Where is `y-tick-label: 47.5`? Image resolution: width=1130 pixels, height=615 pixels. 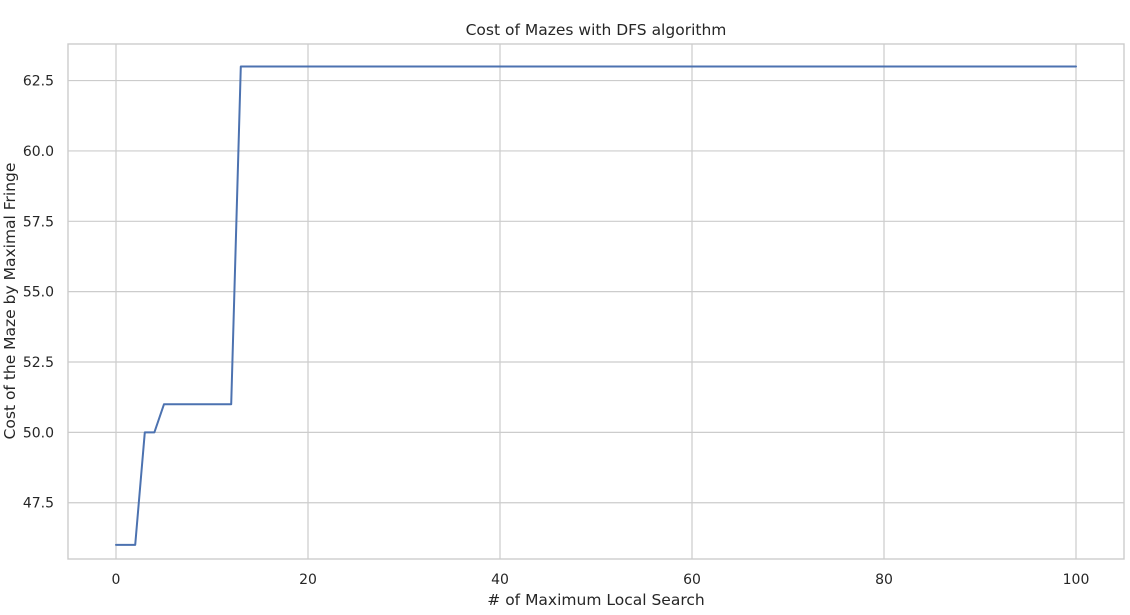 y-tick-label: 47.5 is located at coordinates (38, 504).